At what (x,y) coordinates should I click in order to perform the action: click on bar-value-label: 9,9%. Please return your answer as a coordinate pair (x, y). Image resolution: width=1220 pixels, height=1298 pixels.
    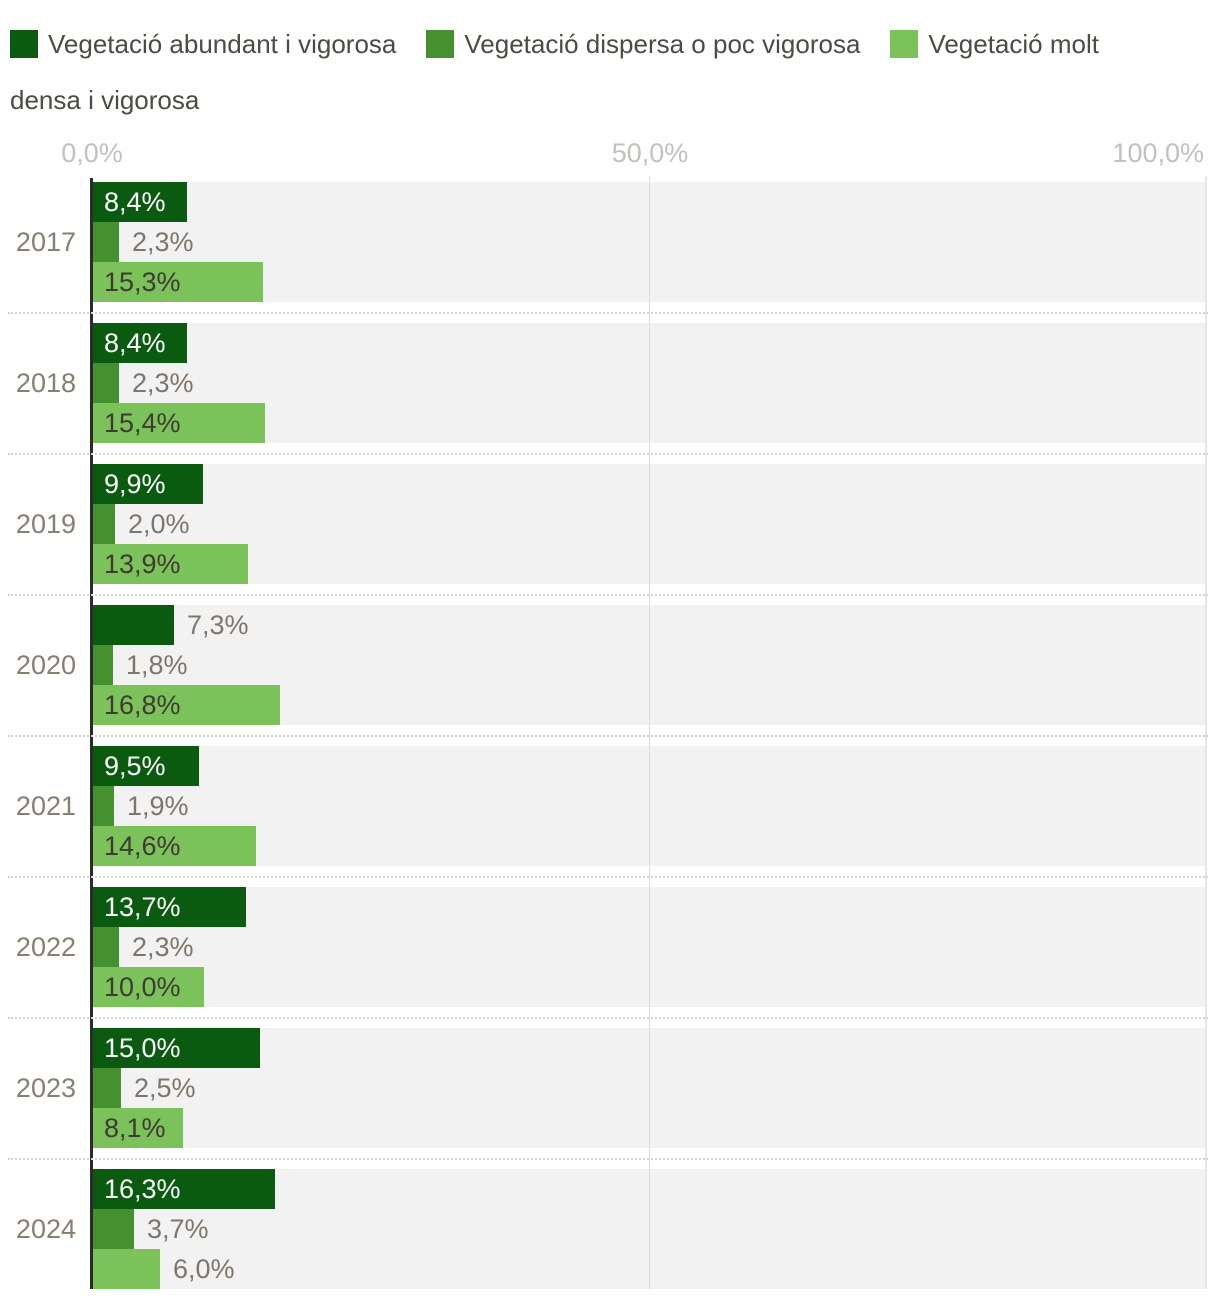
    Looking at the image, I should click on (135, 484).